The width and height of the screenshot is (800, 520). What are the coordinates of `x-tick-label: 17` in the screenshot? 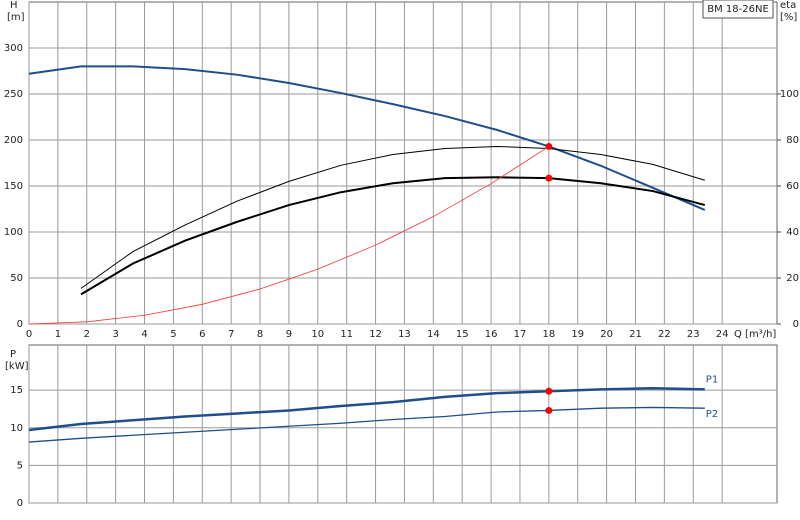 It's located at (520, 334).